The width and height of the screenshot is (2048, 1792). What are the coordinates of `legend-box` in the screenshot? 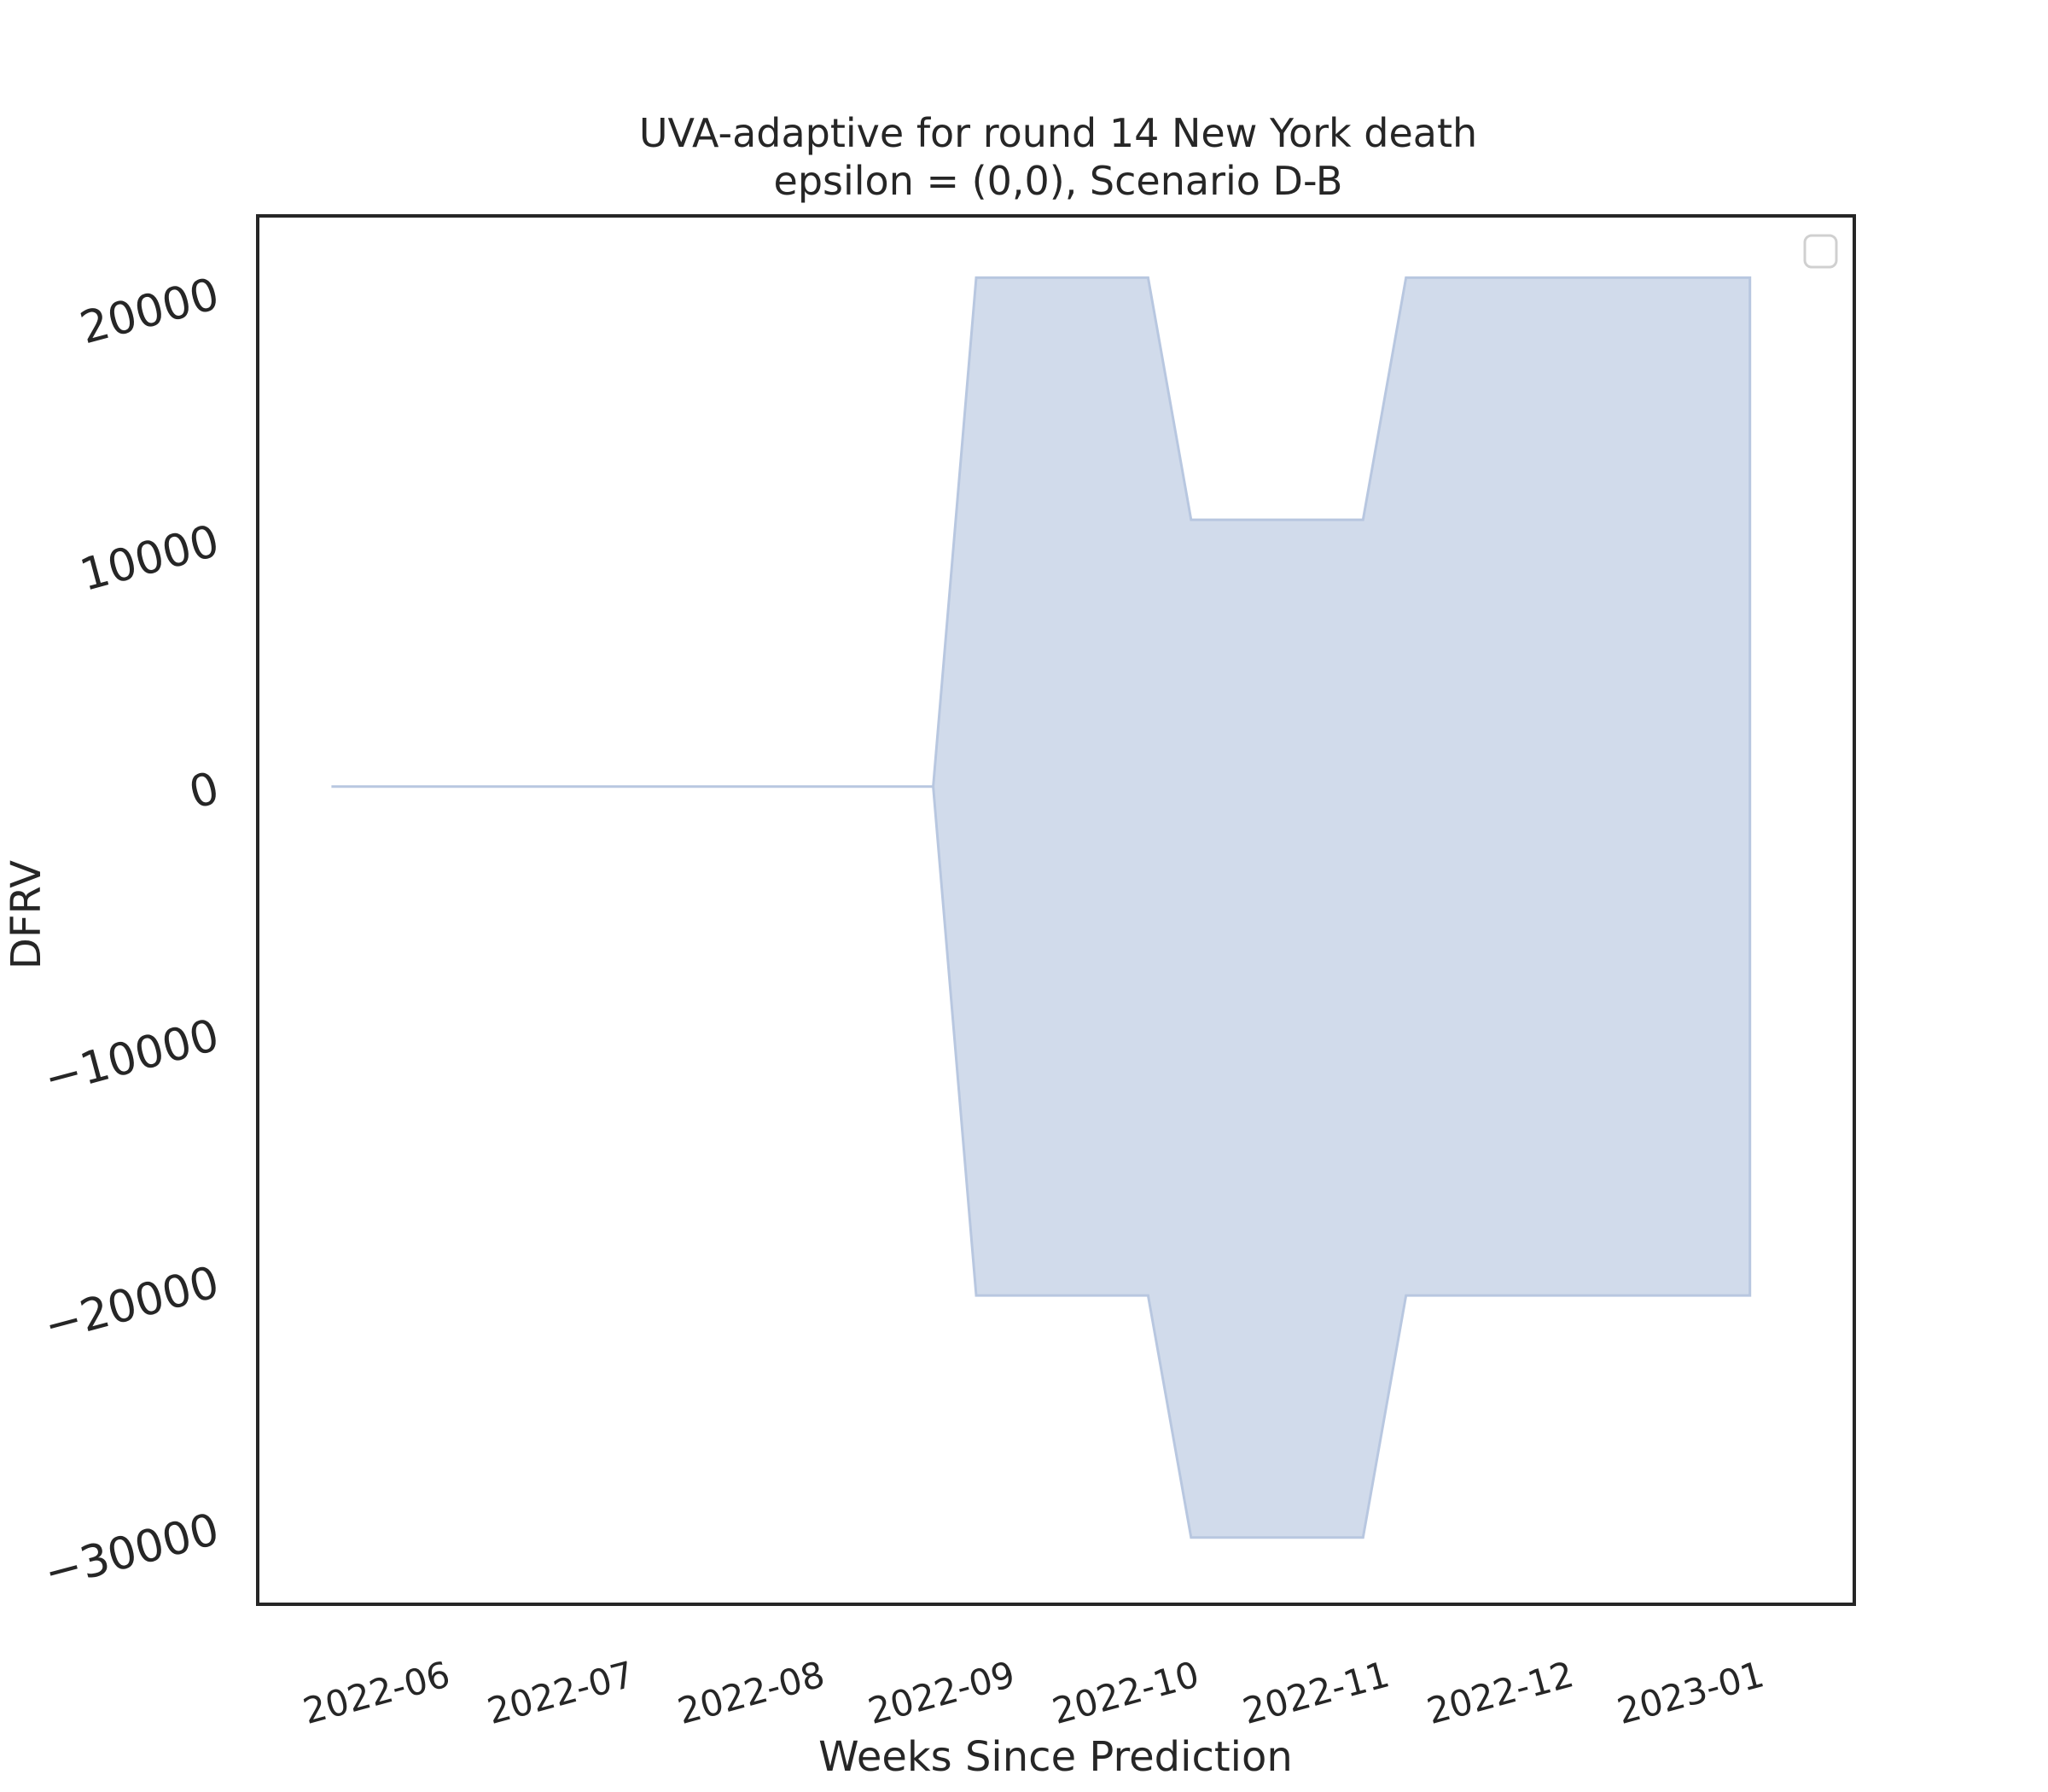 It's located at (1821, 252).